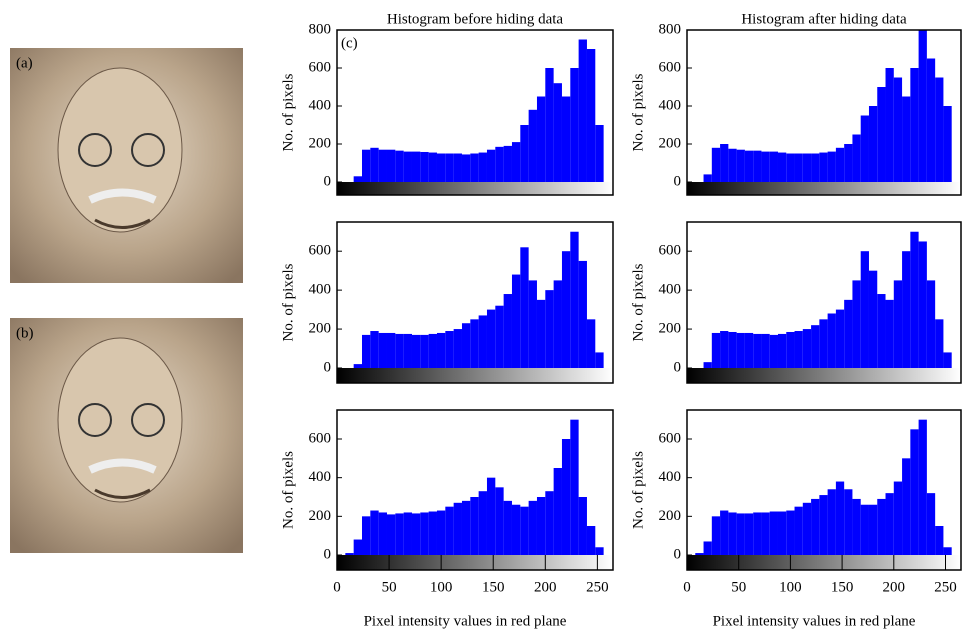 The image size is (969, 631). I want to click on chart-title: Histogram after hiding data, so click(824, 19).